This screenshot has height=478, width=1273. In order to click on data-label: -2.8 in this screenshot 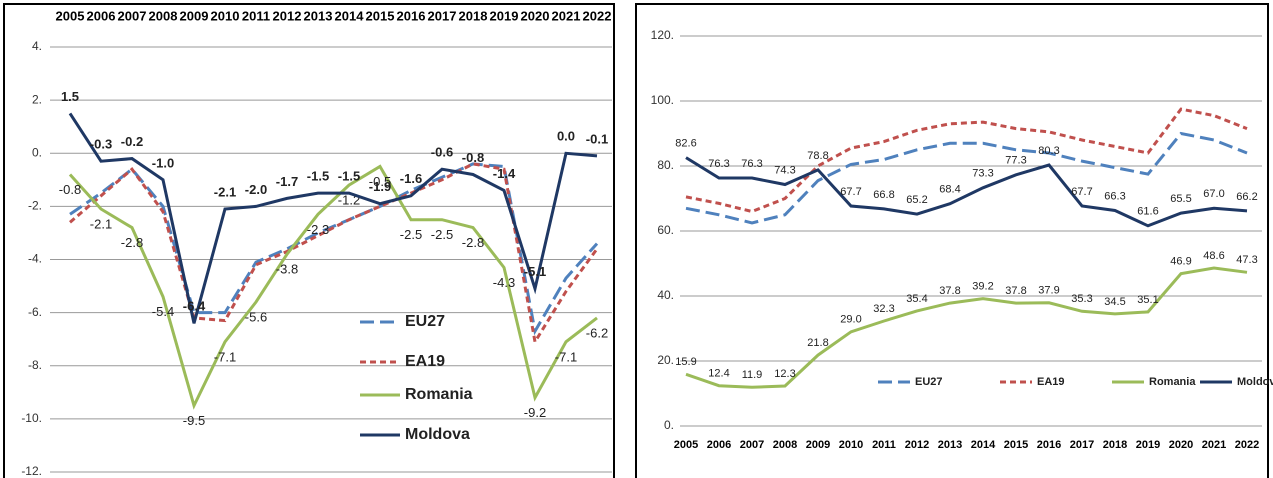, I will do `click(473, 242)`.